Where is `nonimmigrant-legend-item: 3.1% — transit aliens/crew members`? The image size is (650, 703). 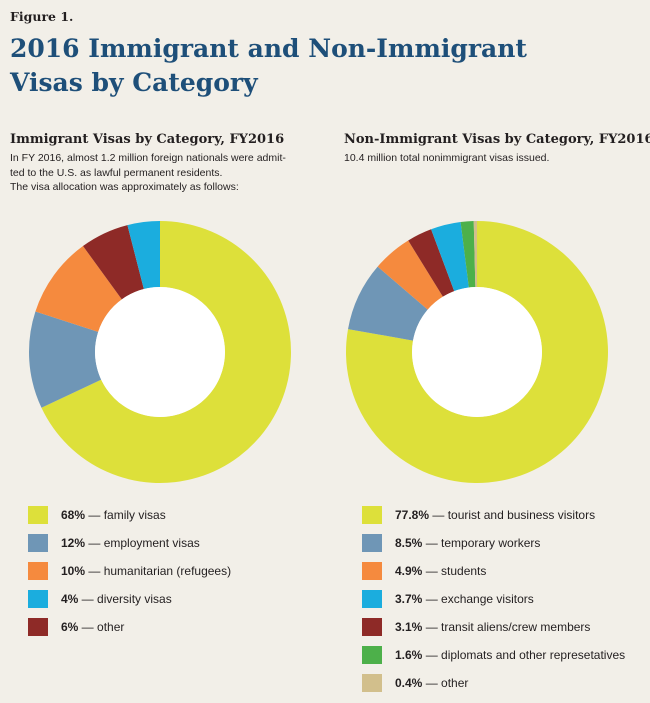
nonimmigrant-legend-item: 3.1% — transit aliens/crew members is located at coordinates (493, 627).